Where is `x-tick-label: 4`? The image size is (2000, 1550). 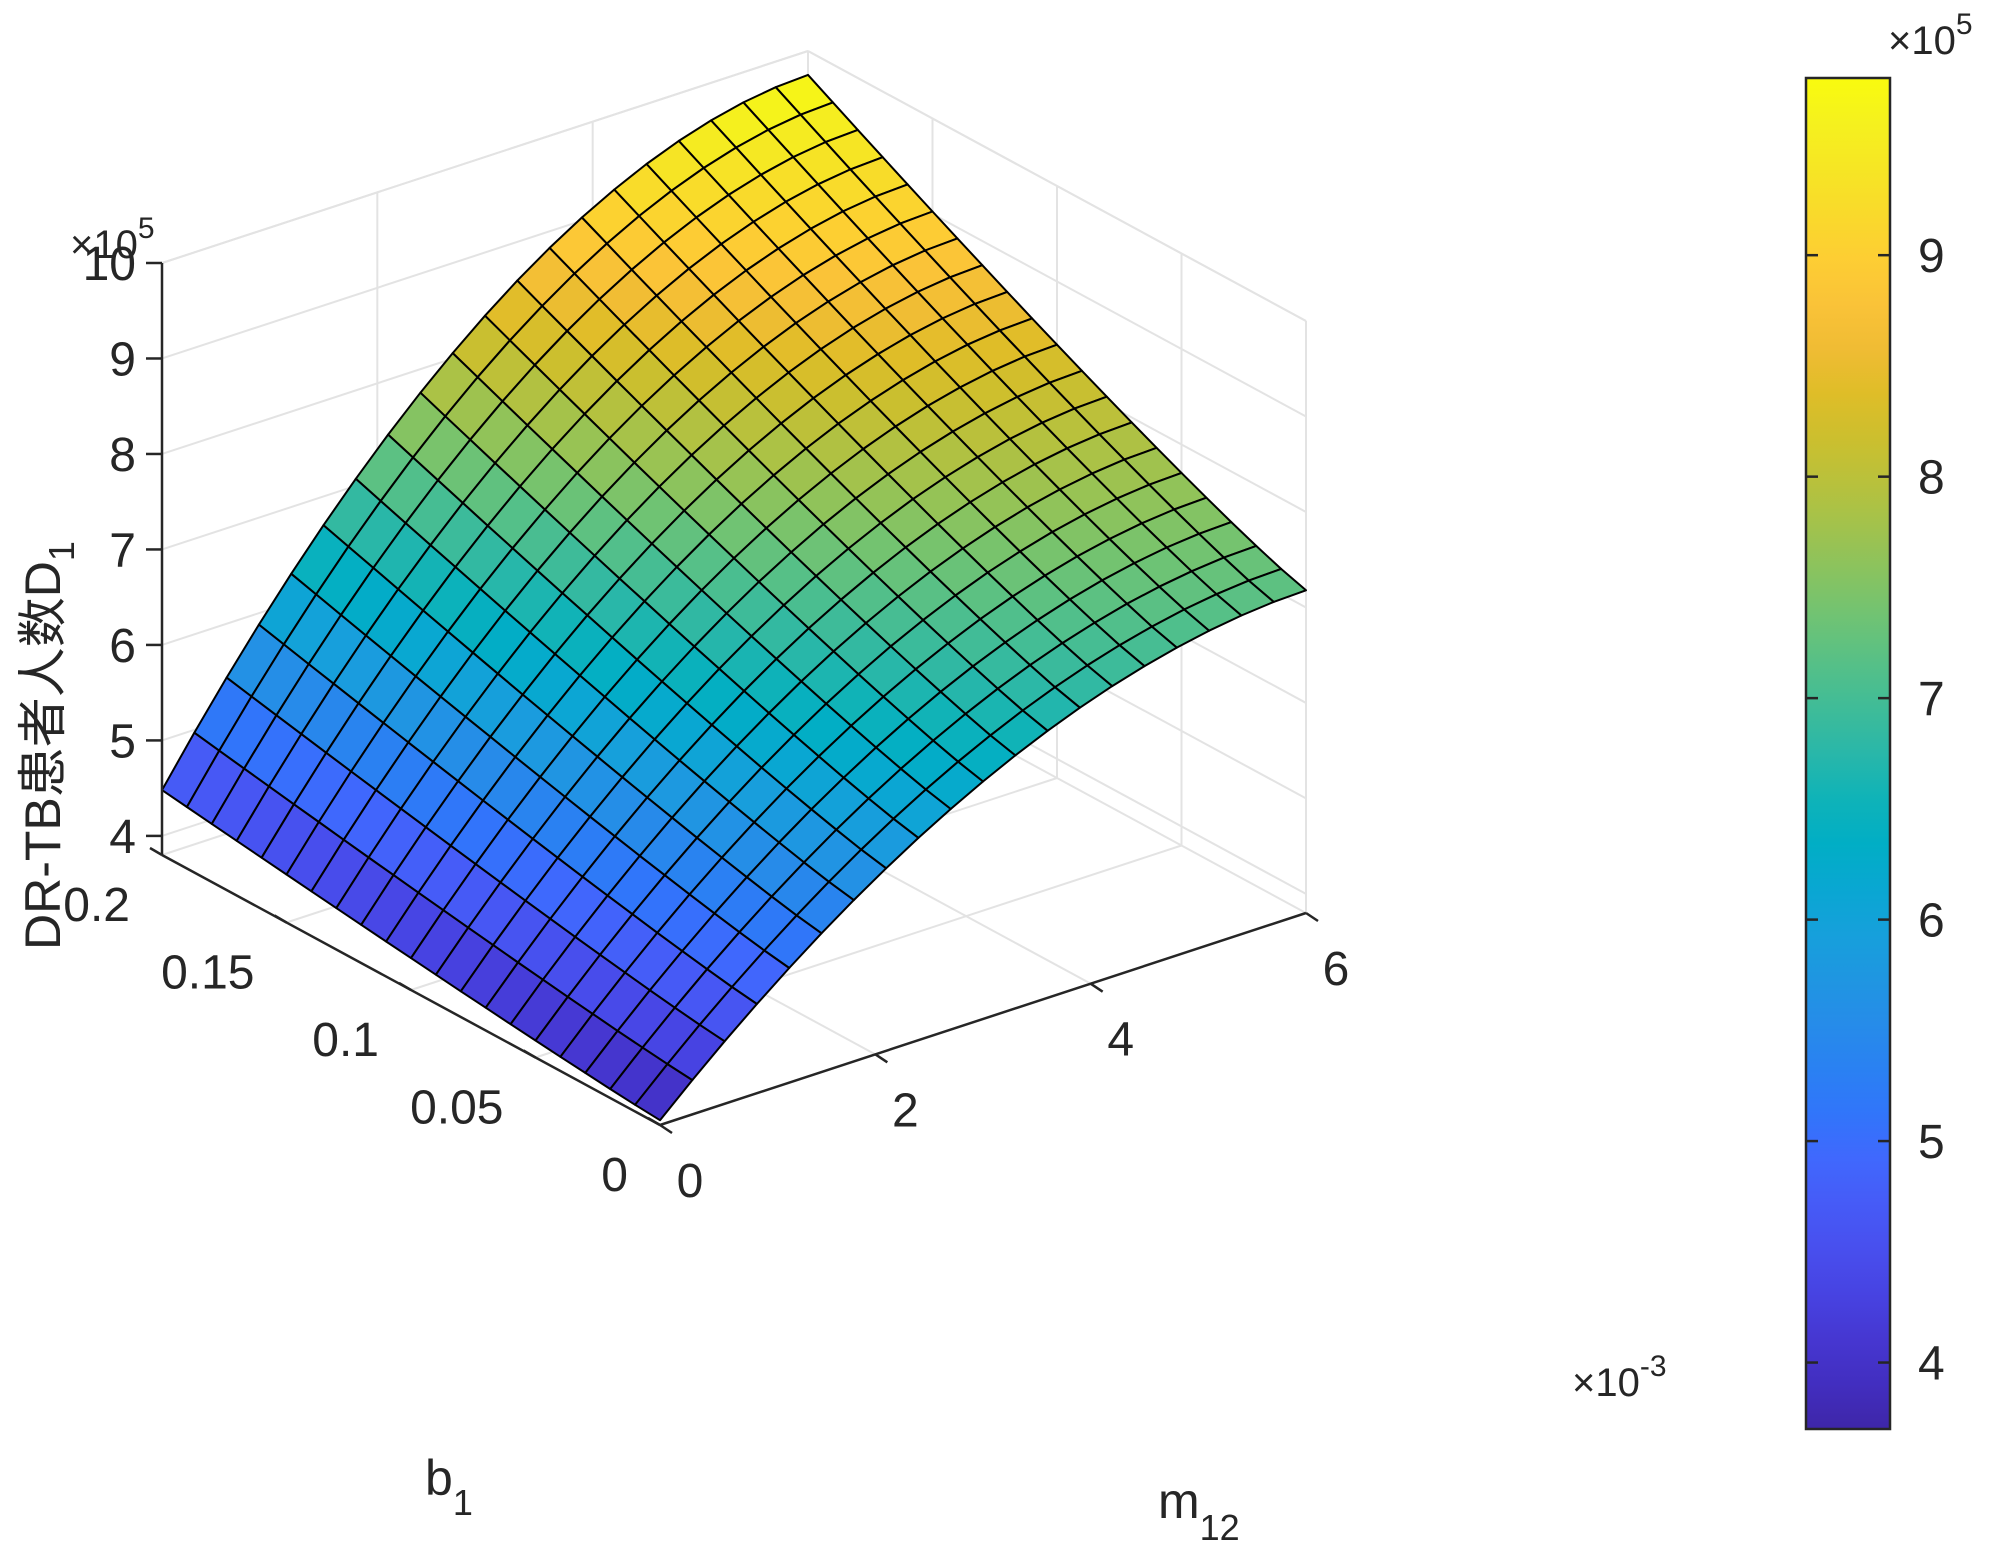
x-tick-label: 4 is located at coordinates (1120, 1040).